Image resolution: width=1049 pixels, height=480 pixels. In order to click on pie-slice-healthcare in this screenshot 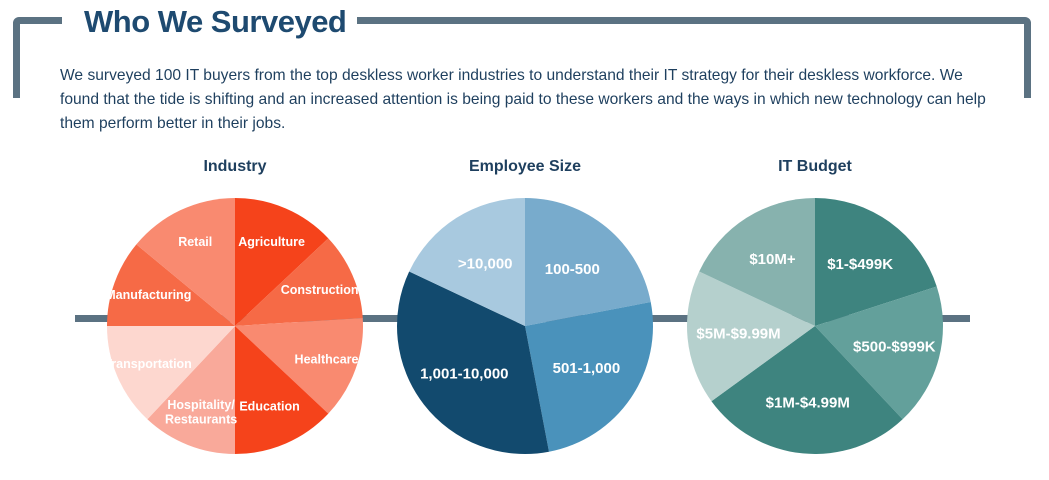, I will do `click(299, 365)`.